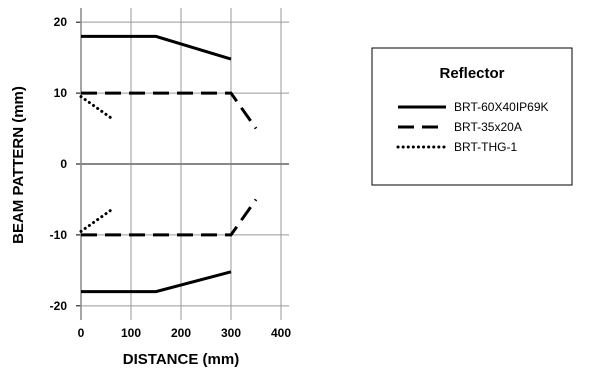 The width and height of the screenshot is (595, 374). What do you see at coordinates (59, 306) in the screenshot?
I see `y-tick-label: -20` at bounding box center [59, 306].